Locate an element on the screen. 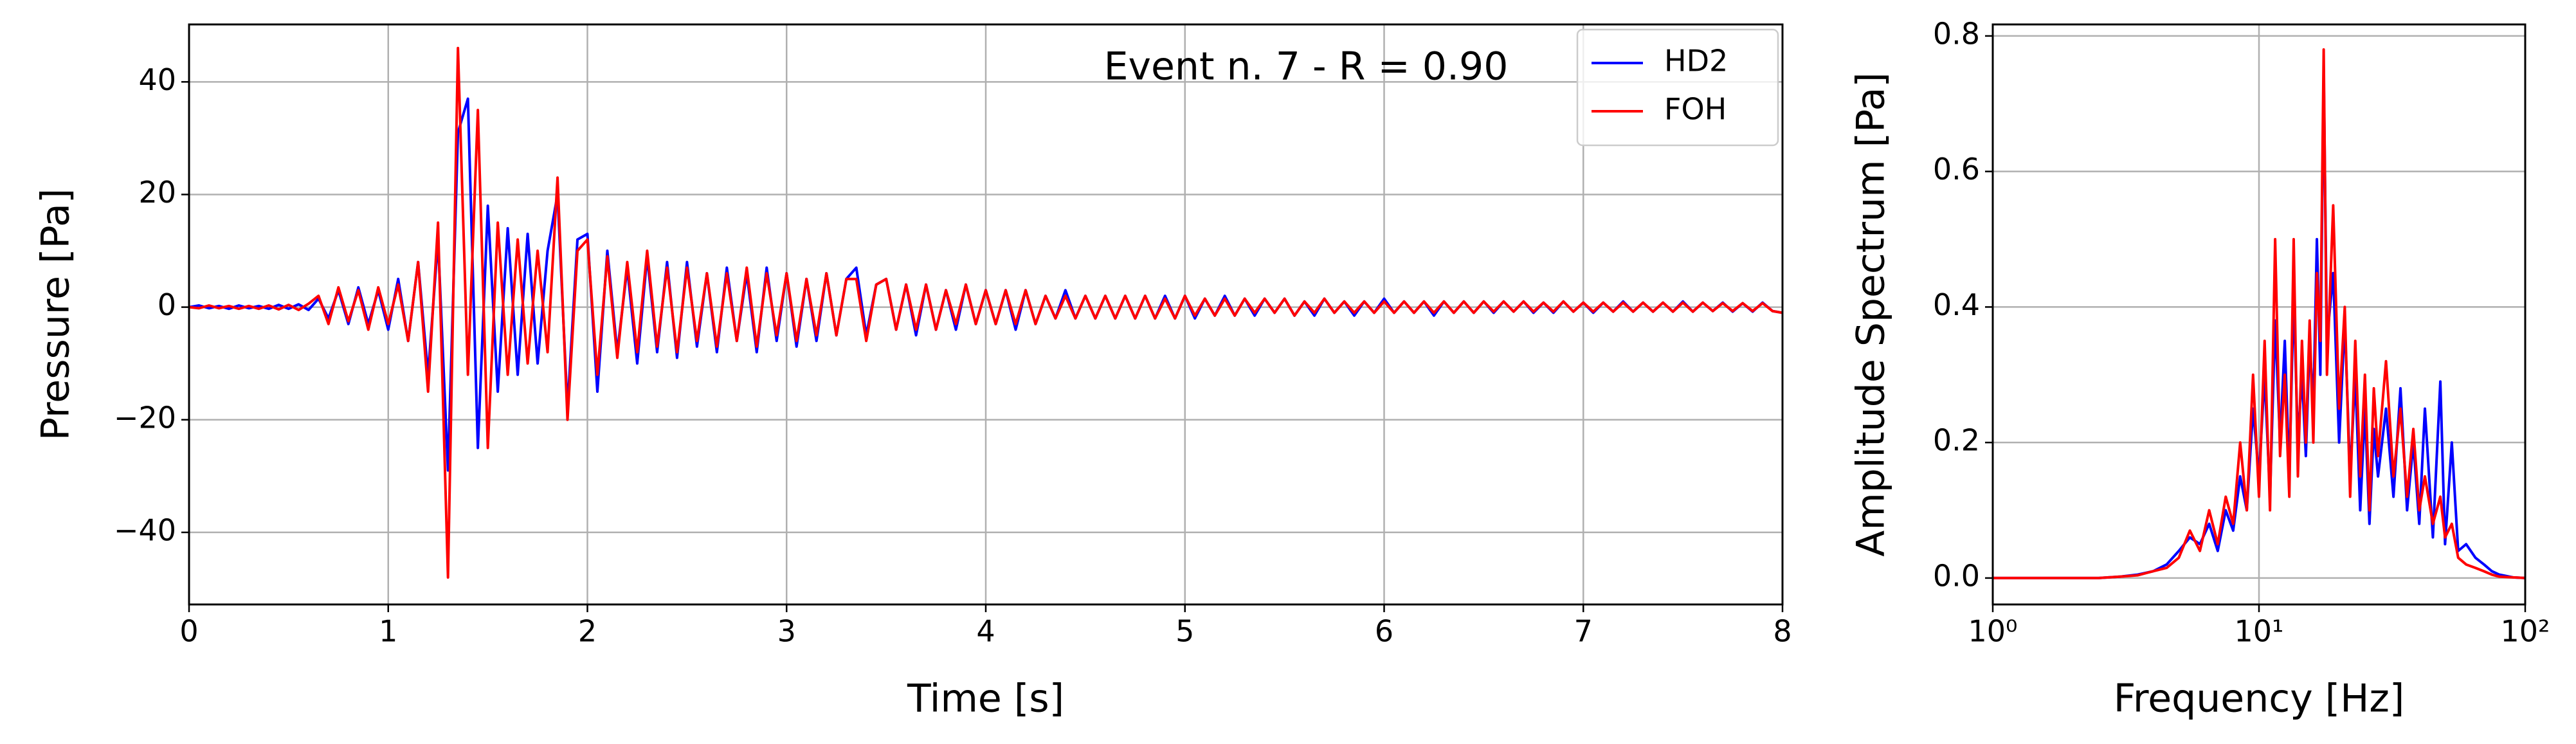 Image resolution: width=2576 pixels, height=744 pixels. y-tick-label: −20 is located at coordinates (145, 418).